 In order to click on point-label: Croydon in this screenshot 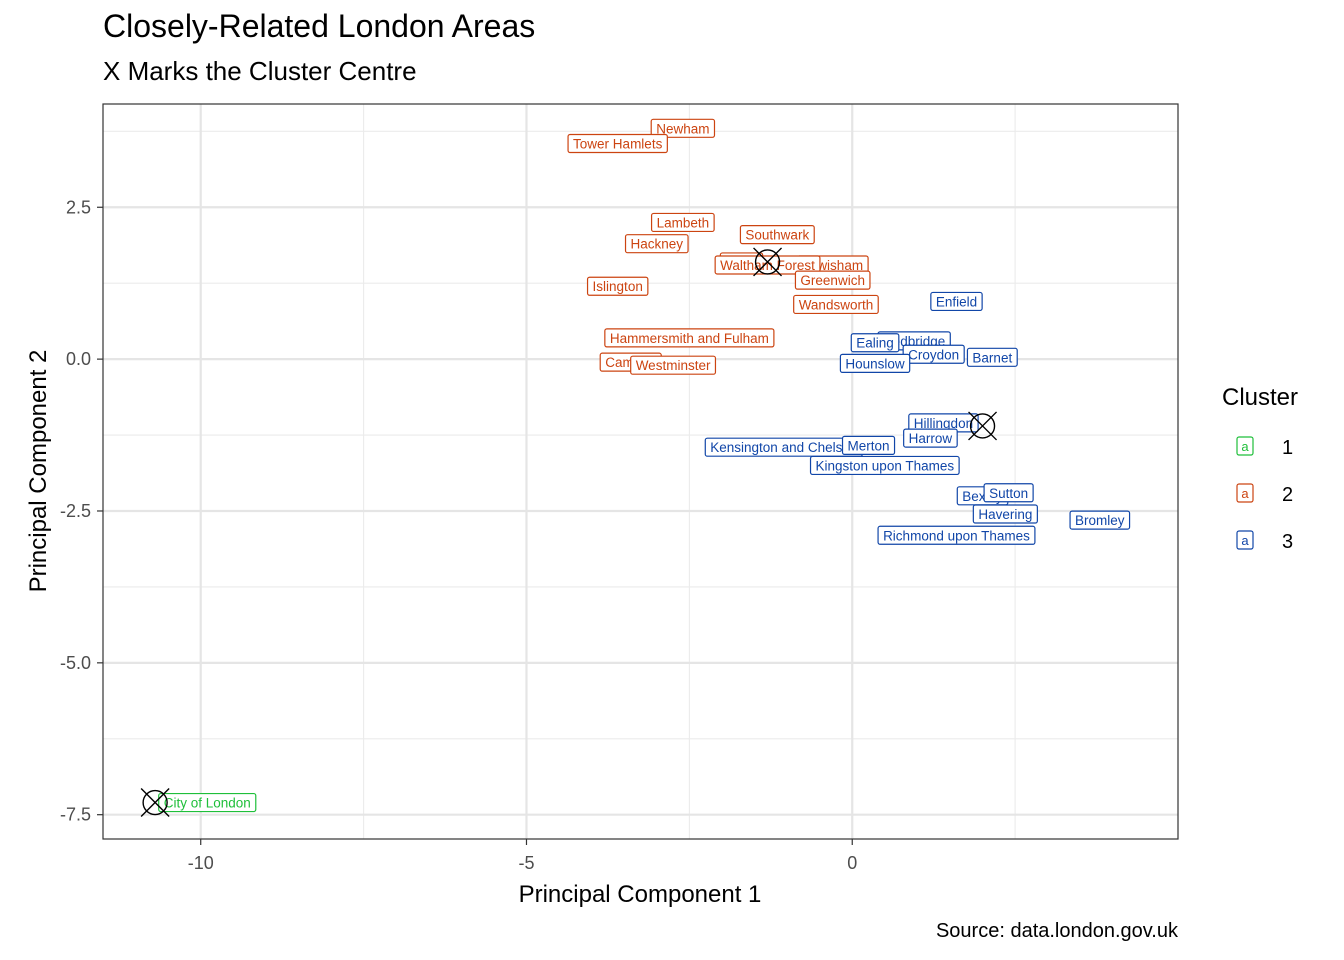, I will do `click(933, 354)`.